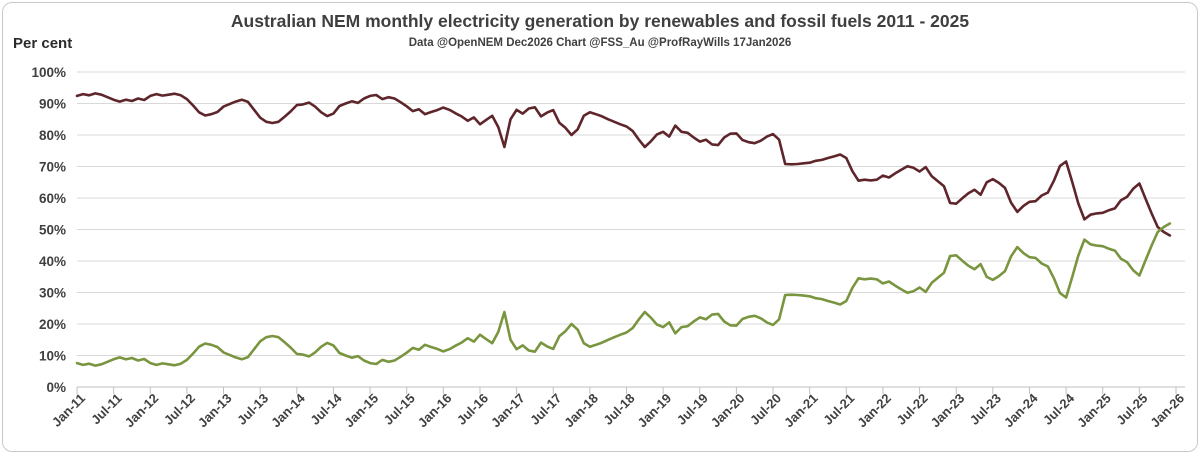 Image resolution: width=1200 pixels, height=466 pixels. Describe the element at coordinates (288, 410) in the screenshot. I see `x-axis-tick-label: Jan-14` at that location.